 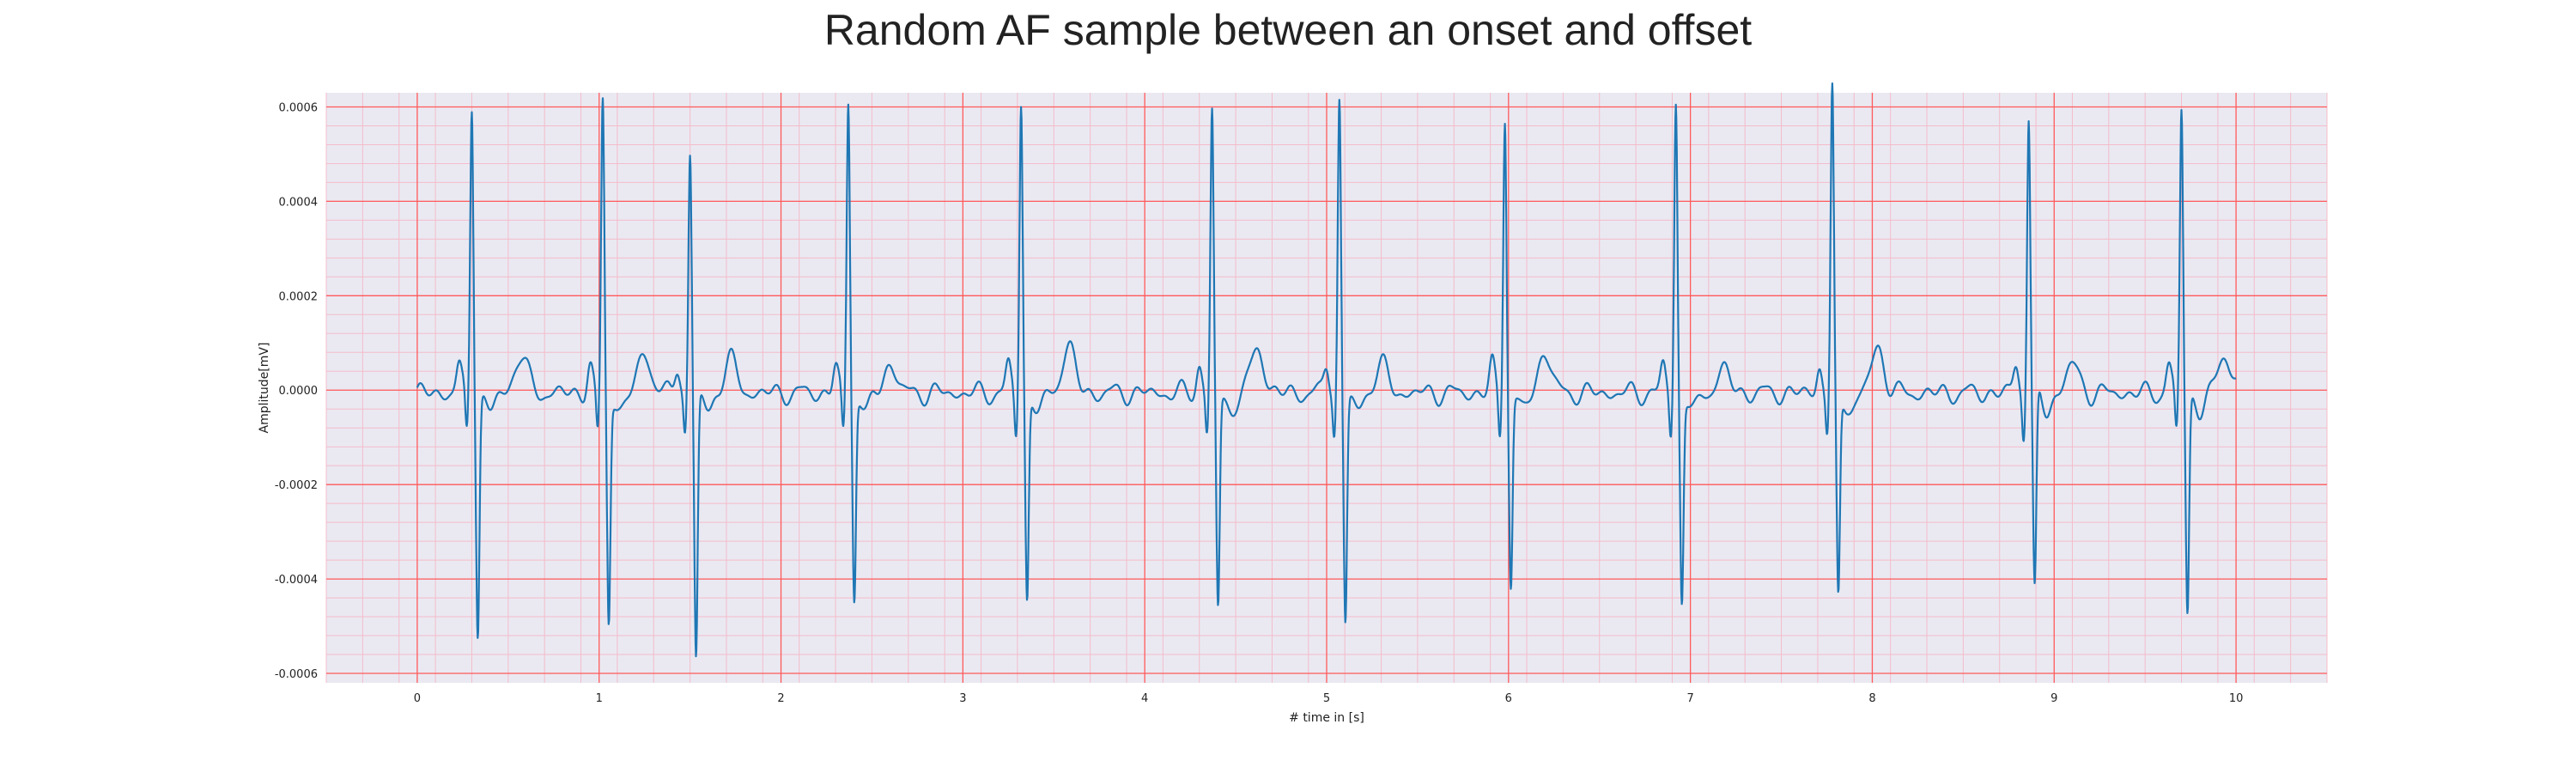 I want to click on x-tick-label: 3, so click(x=962, y=698).